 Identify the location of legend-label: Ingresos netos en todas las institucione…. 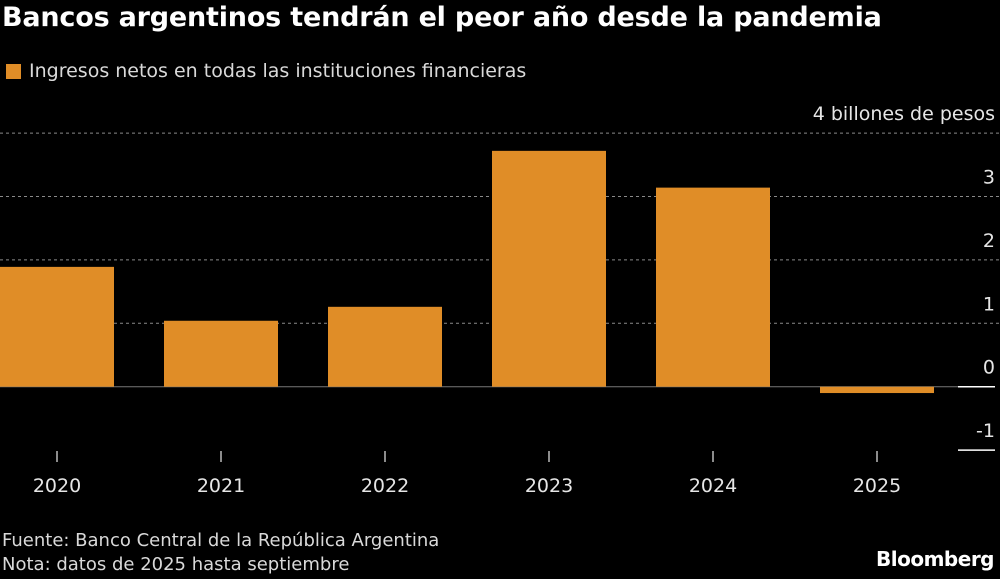
(278, 71).